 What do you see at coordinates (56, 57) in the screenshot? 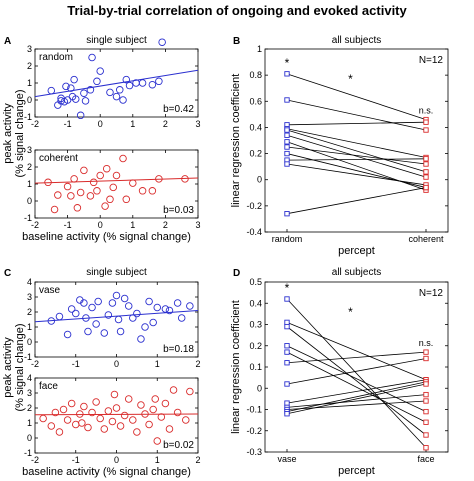
I see `condition-label: random` at bounding box center [56, 57].